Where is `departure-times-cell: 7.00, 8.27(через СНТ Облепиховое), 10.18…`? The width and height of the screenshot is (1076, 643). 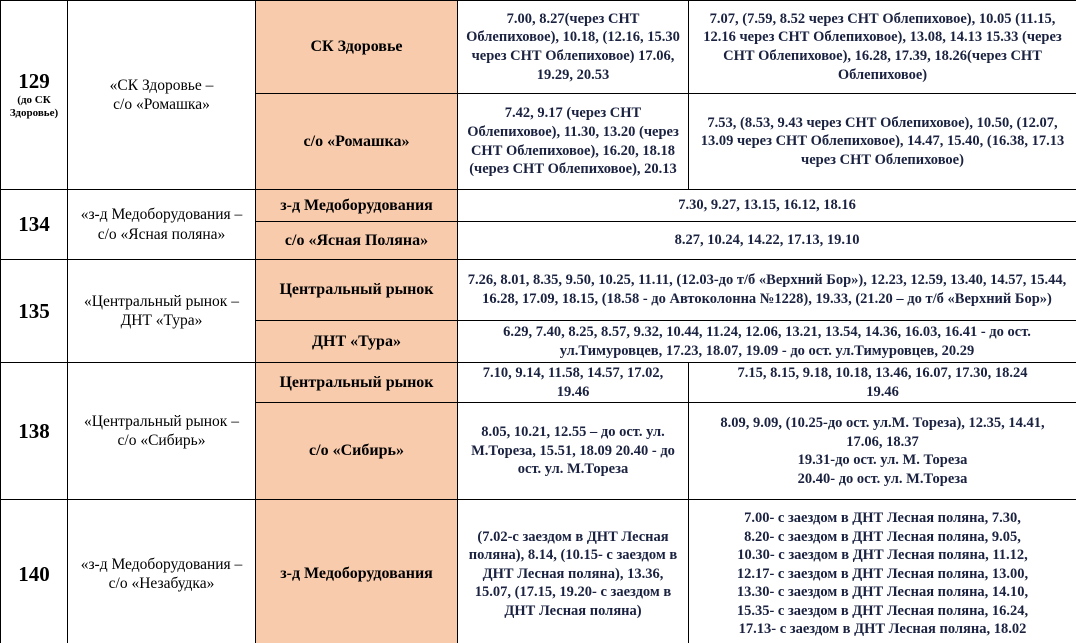 departure-times-cell: 7.00, 8.27(через СНТ Облепиховое), 10.18… is located at coordinates (573, 47).